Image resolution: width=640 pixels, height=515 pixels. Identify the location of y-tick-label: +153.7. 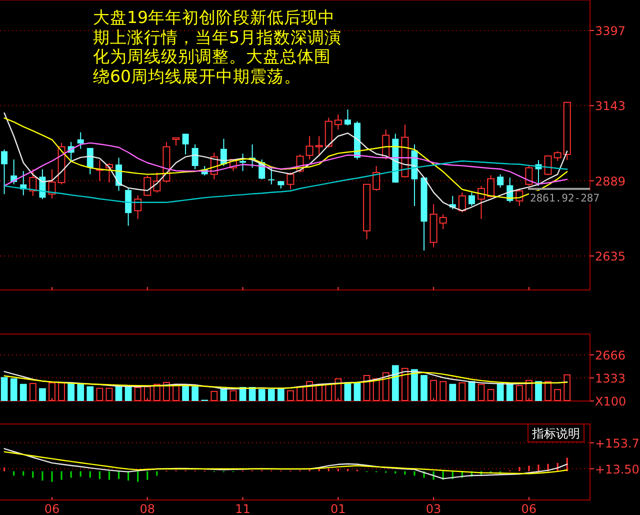
(617, 443).